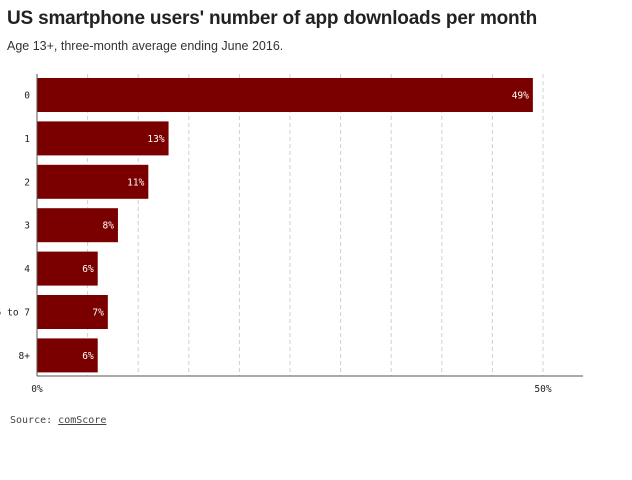 The image size is (632, 480). Describe the element at coordinates (27, 182) in the screenshot. I see `category-label: 2` at that location.